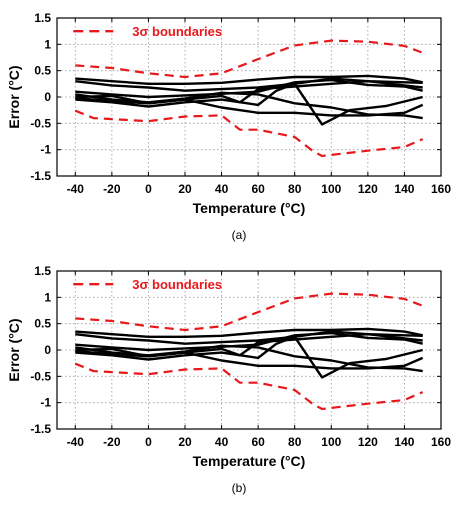  What do you see at coordinates (239, 235) in the screenshot?
I see `panel-caption: (a)` at bounding box center [239, 235].